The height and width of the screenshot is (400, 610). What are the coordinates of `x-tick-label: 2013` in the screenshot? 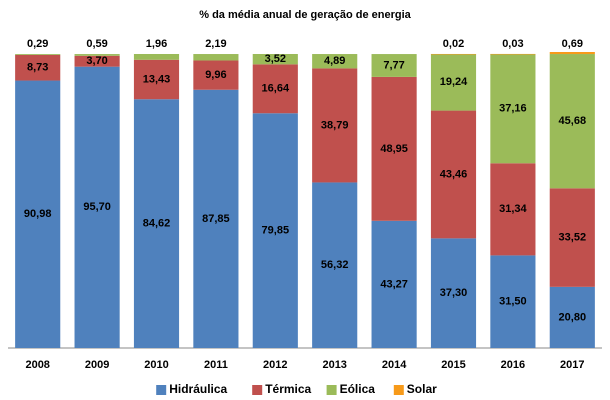 It's located at (334, 365).